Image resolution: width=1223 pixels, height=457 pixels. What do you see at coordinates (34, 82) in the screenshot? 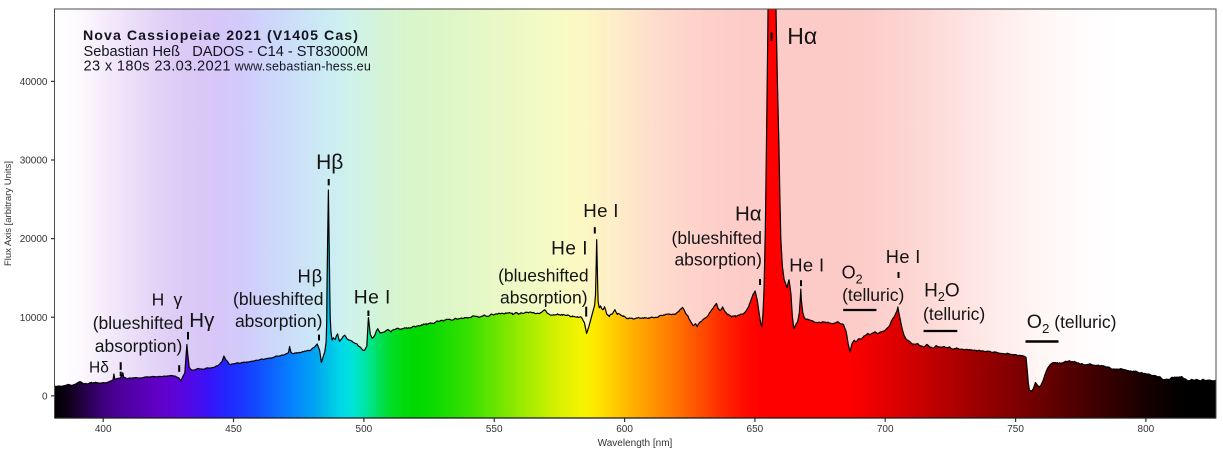
I see `svg-text: 40000` at bounding box center [34, 82].